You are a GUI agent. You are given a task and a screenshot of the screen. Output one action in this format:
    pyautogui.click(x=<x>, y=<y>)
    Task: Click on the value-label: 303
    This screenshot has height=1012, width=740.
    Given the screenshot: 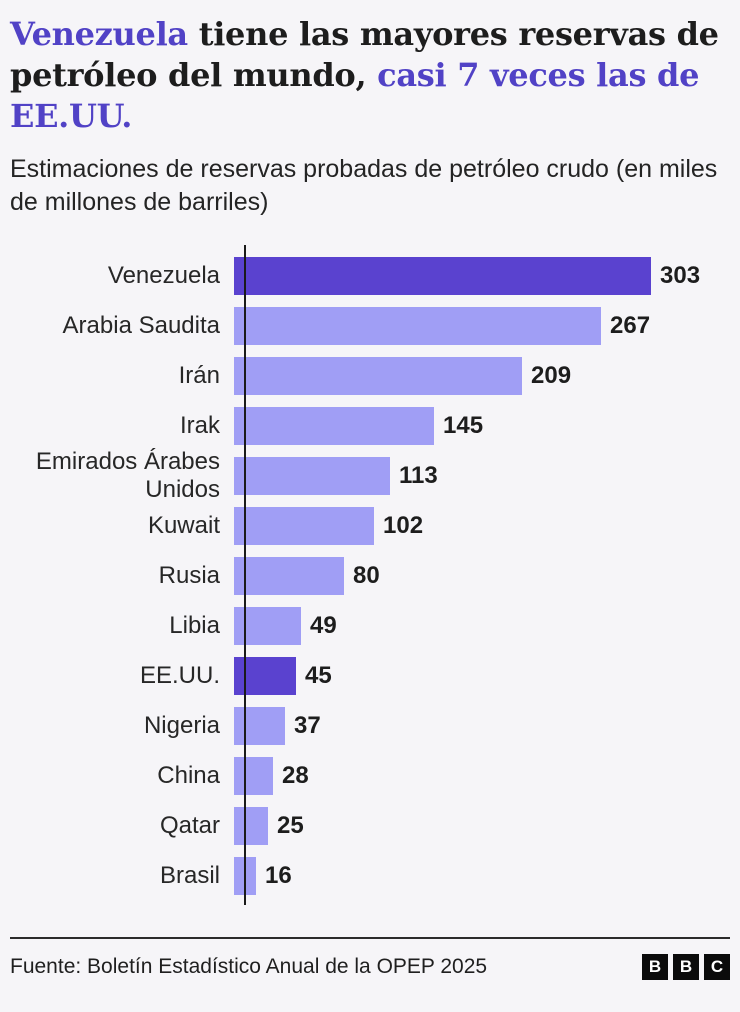 What is the action you would take?
    pyautogui.click(x=680, y=275)
    